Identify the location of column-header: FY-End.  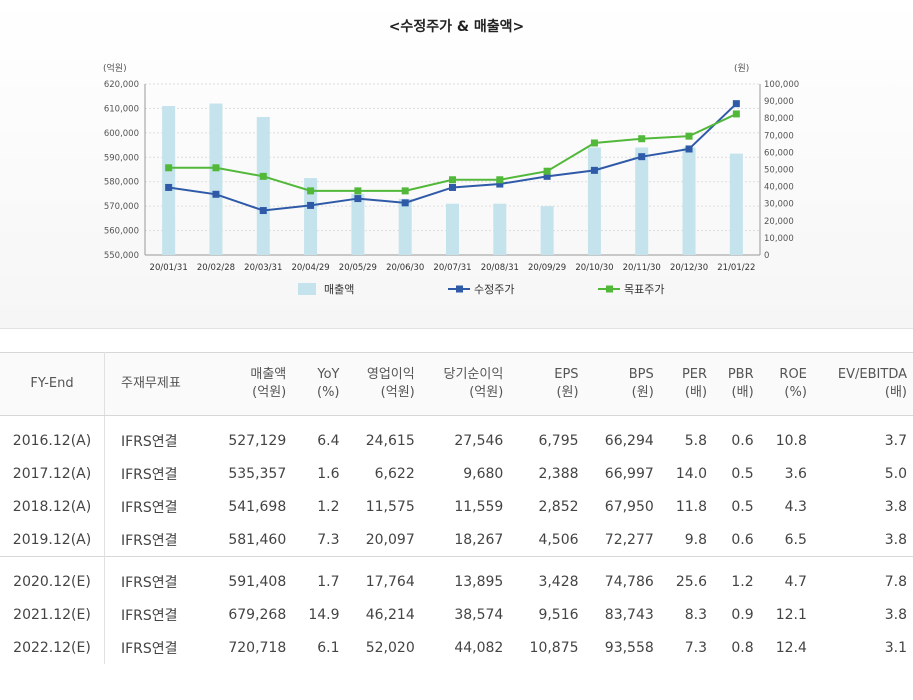
(52, 384).